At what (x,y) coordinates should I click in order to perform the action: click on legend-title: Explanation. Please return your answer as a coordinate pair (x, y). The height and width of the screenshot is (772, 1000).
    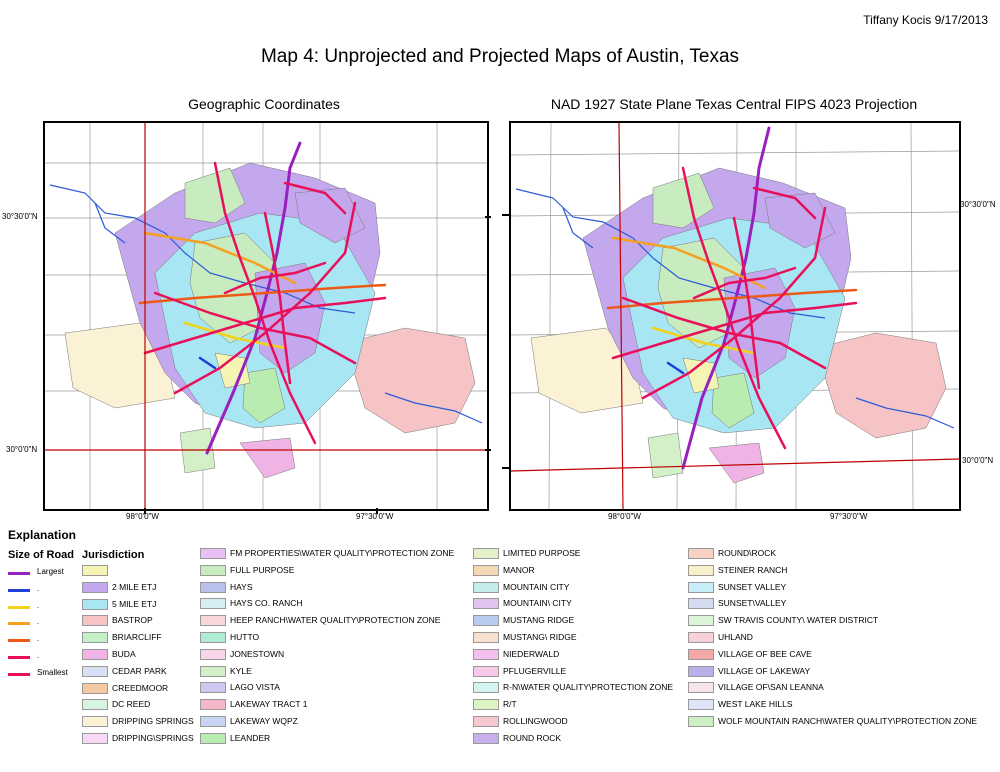
    Looking at the image, I should click on (42, 535).